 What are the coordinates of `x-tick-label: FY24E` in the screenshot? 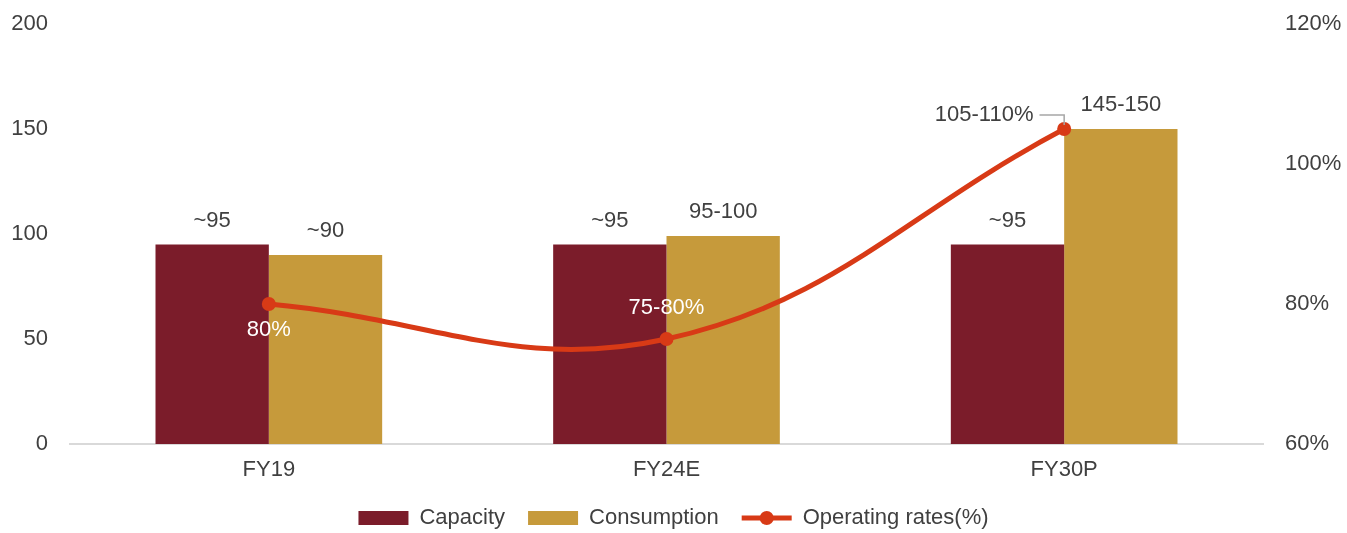 It's located at (666, 469).